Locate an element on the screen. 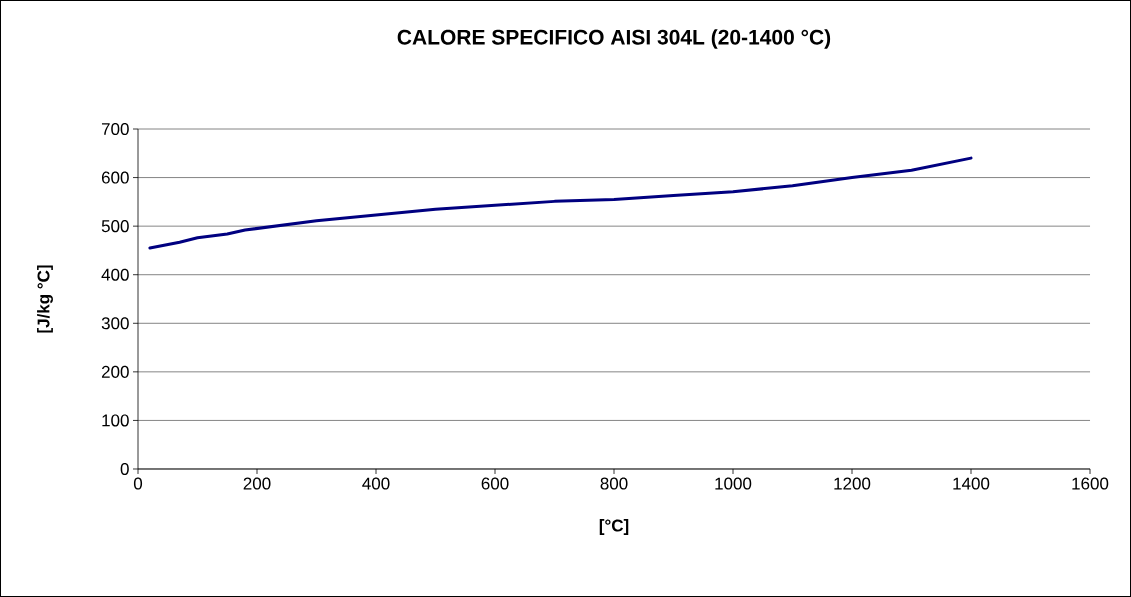 The height and width of the screenshot is (597, 1131). y-tick-label: 0 is located at coordinates (124, 469).